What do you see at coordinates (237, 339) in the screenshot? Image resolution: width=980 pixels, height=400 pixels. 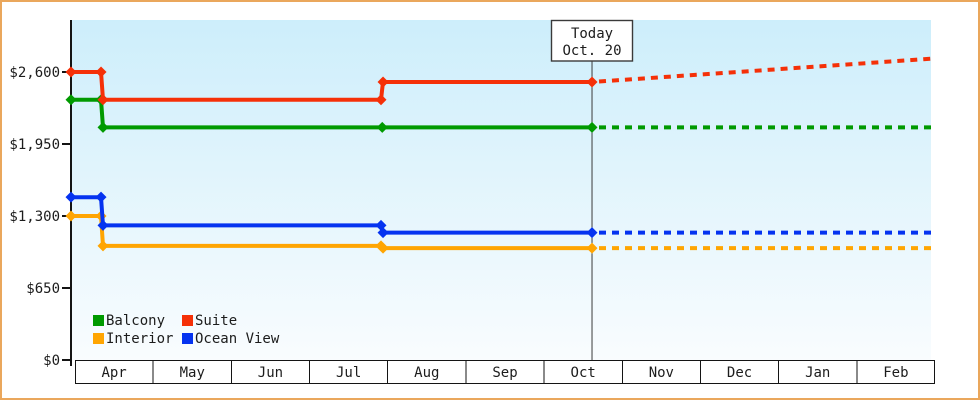 I see `legend-label-ocean-view: Ocean View` at bounding box center [237, 339].